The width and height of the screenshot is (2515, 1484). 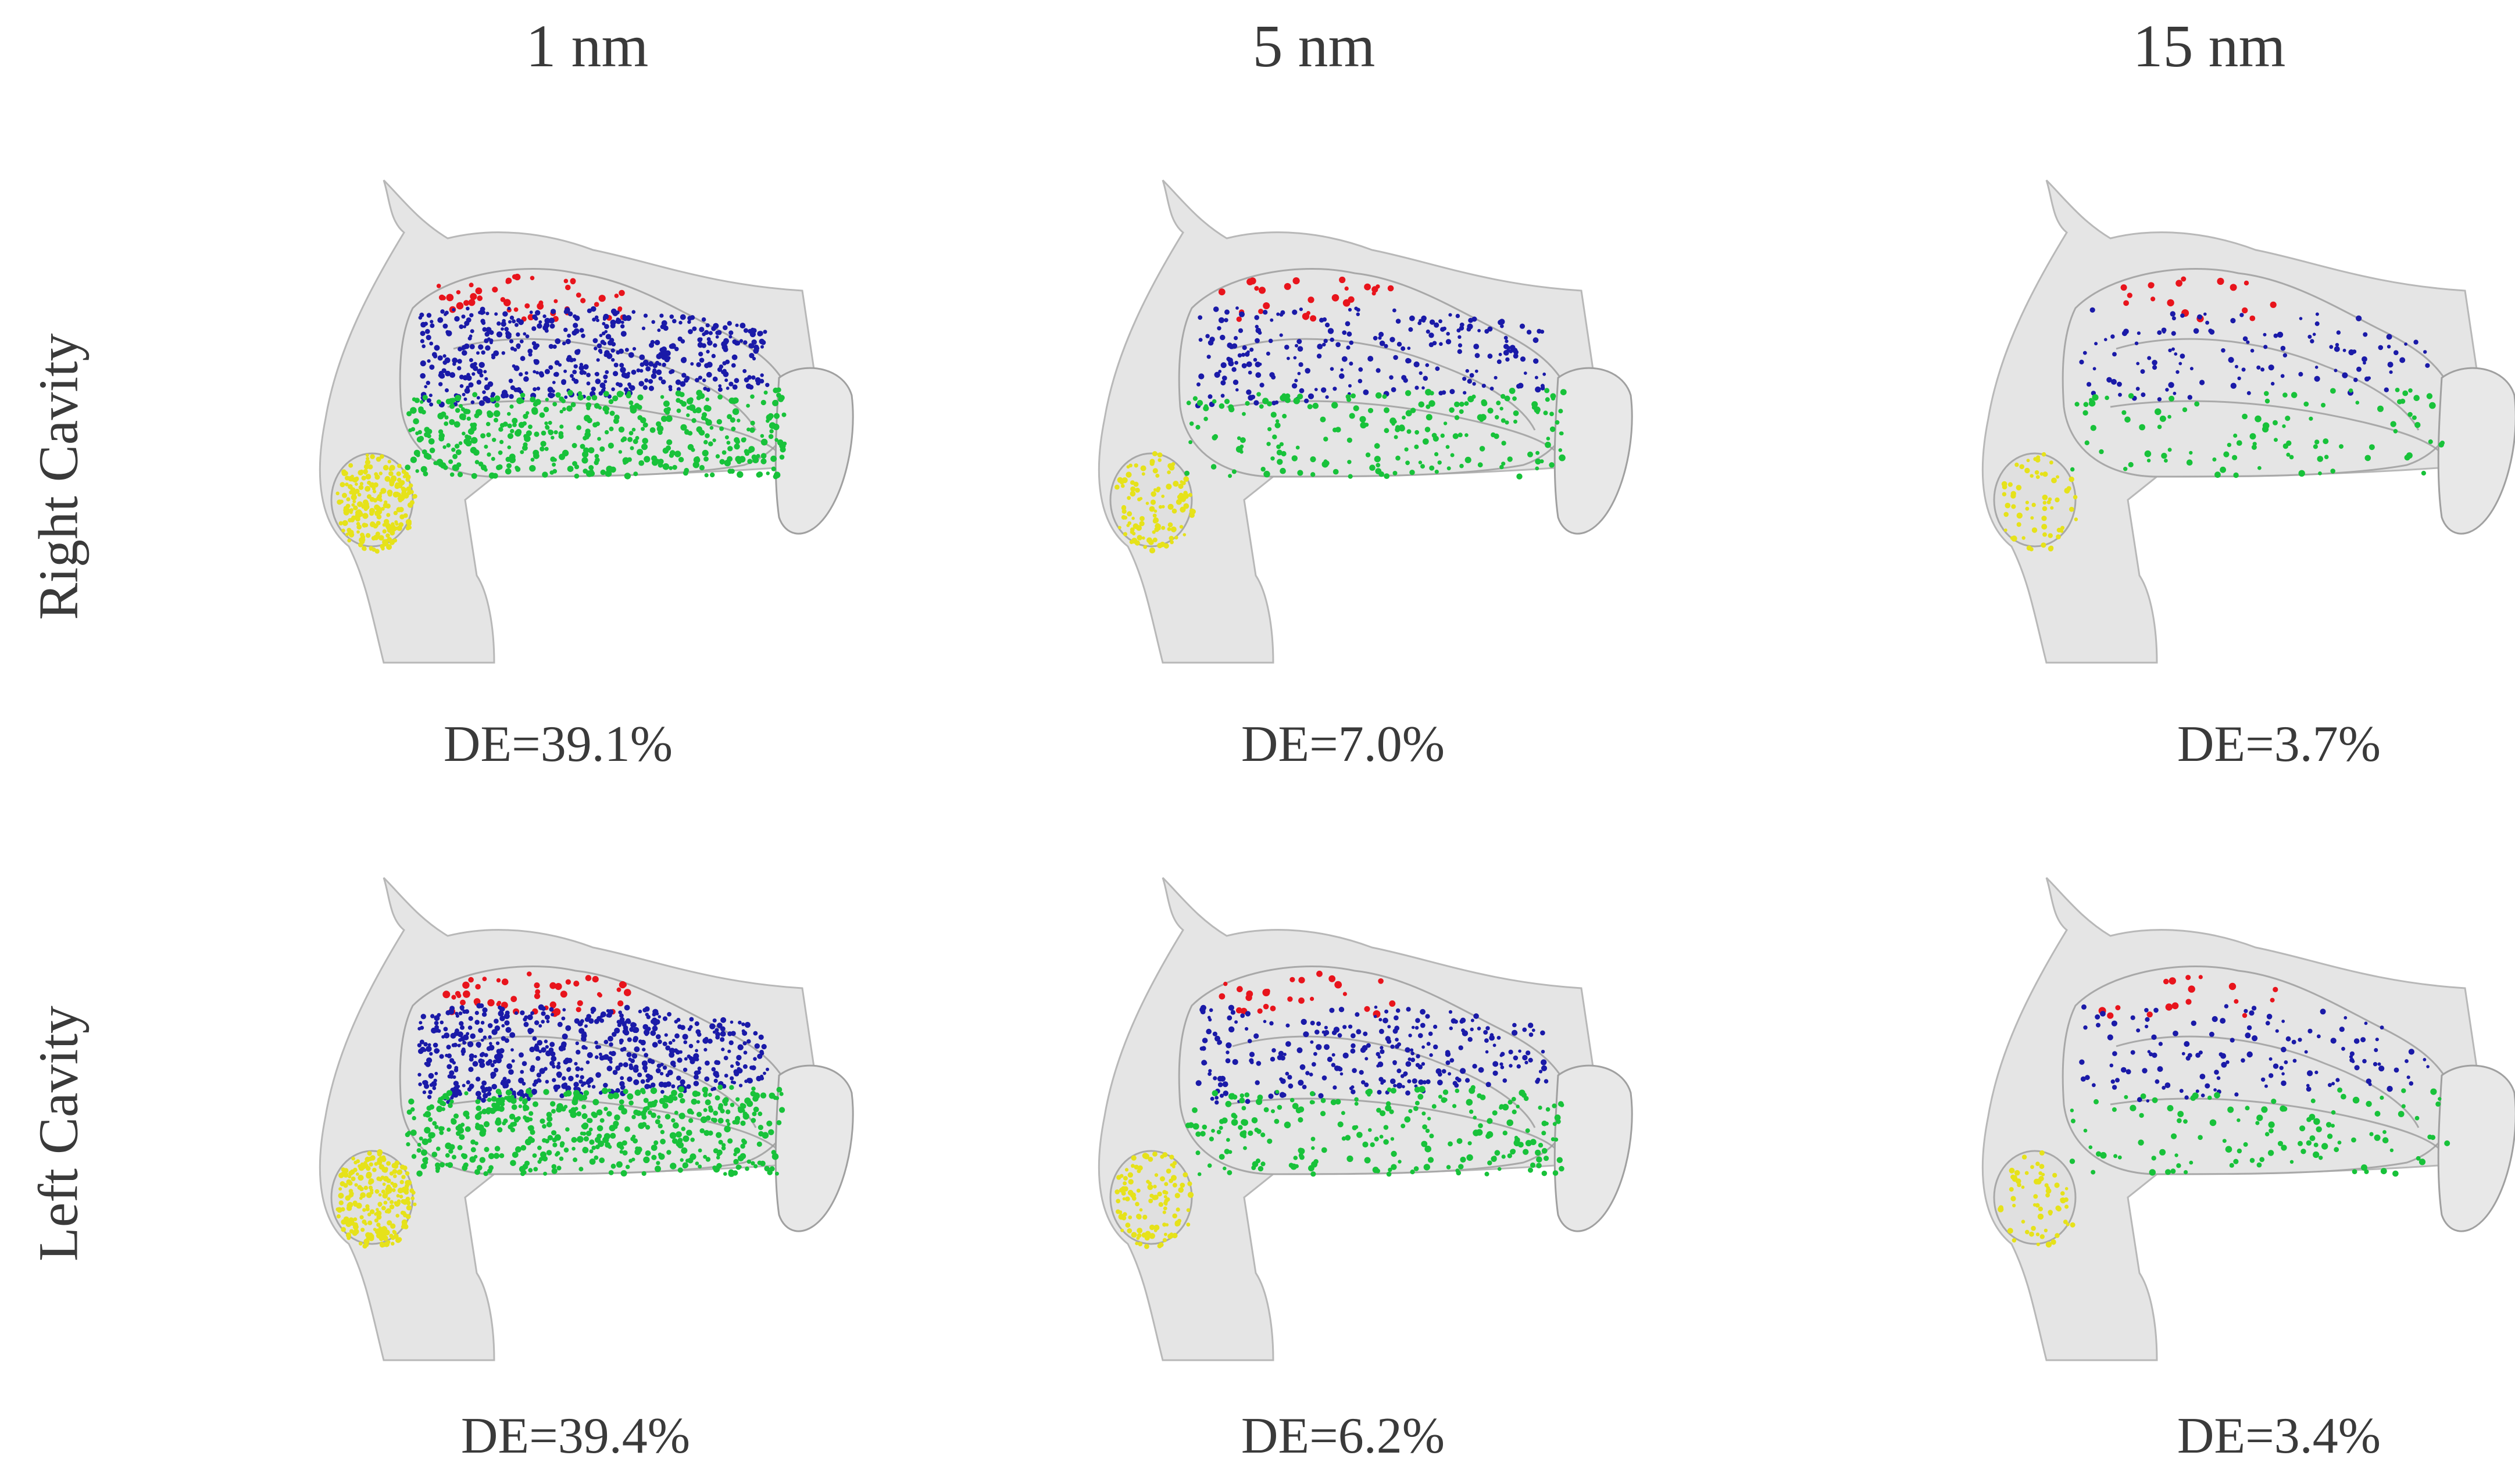 I want to click on column-title-1nm: 1 nm, so click(x=587, y=47).